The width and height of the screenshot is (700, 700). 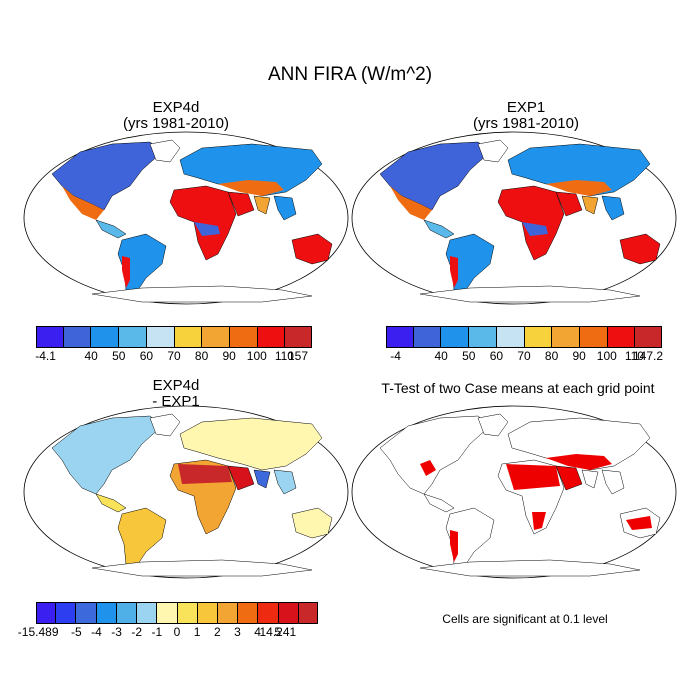 I want to click on map-exp4d, so click(x=186, y=218).